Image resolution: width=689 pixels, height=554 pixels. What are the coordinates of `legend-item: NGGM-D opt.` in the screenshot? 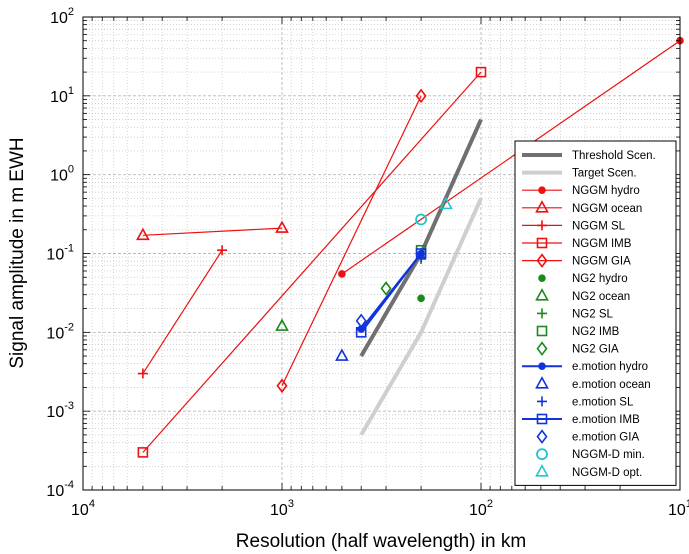 It's located at (588, 471).